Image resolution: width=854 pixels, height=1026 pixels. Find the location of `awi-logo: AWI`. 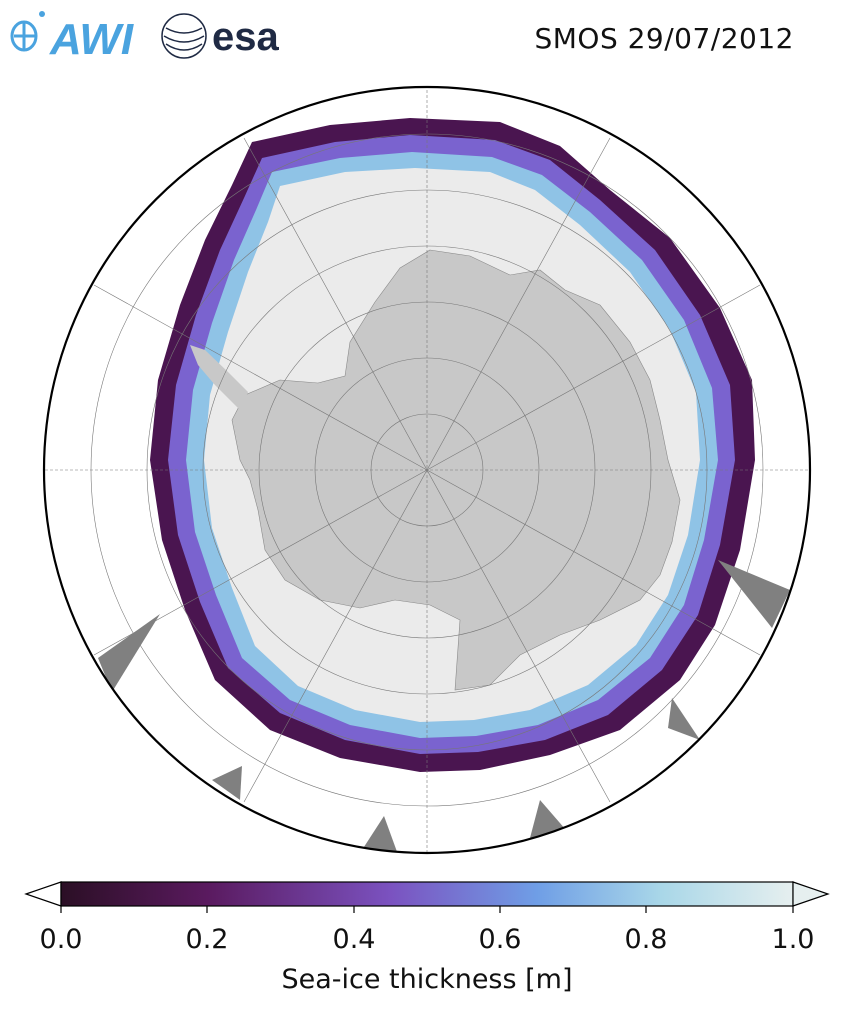

awi-logo: AWI is located at coordinates (72, 36).